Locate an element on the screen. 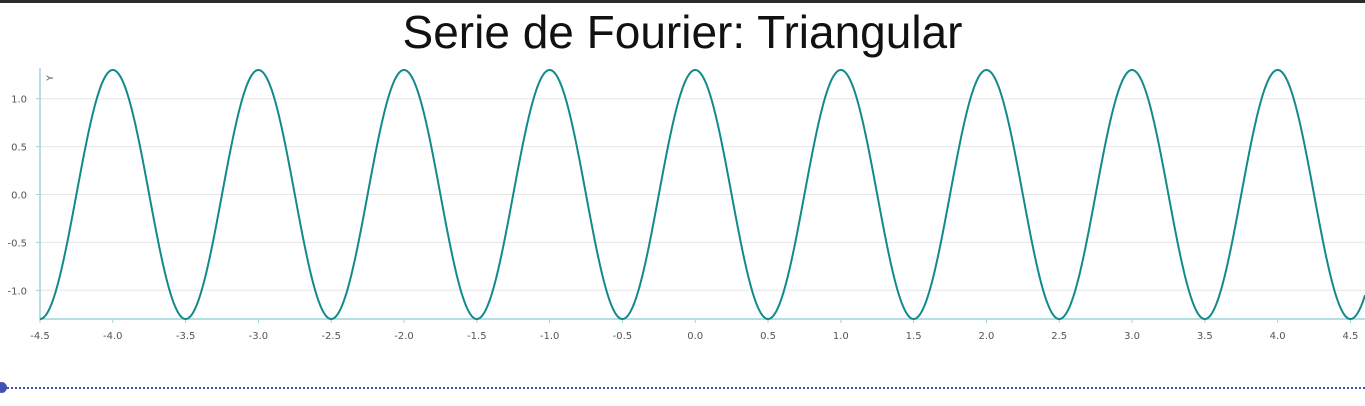 The width and height of the screenshot is (1365, 406). y-tick-label: 0.5 is located at coordinates (19, 148).